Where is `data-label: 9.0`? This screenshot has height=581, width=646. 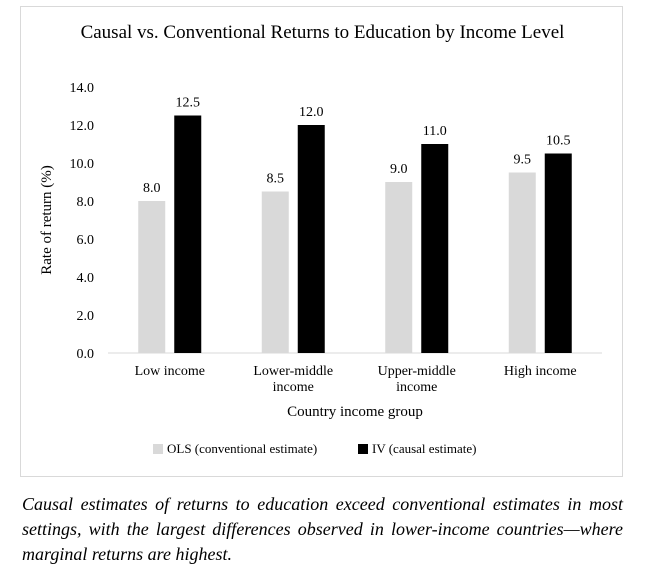
data-label: 9.0 is located at coordinates (399, 169).